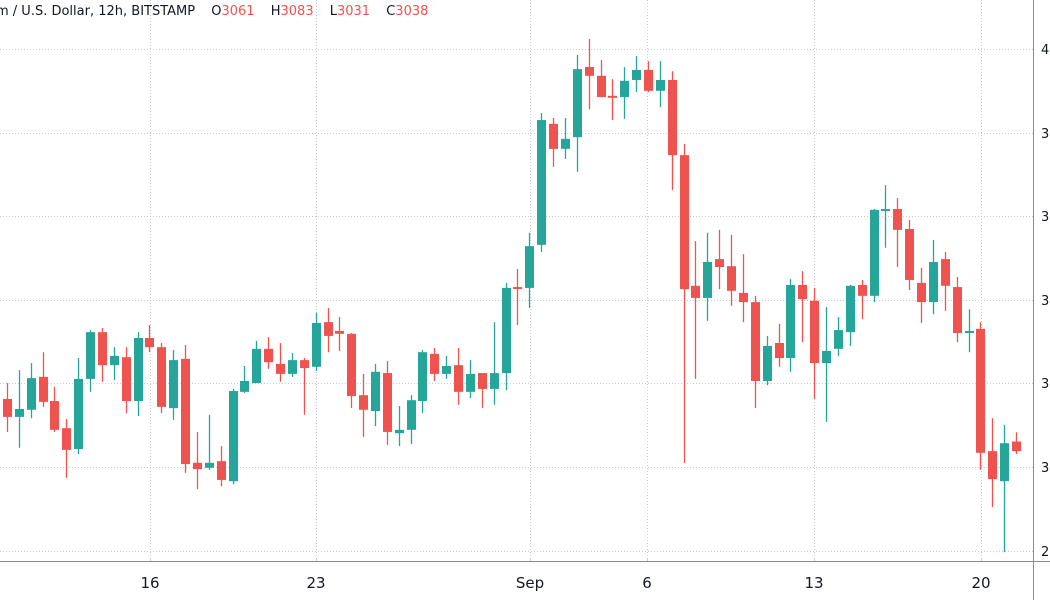  I want to click on time-axis-label: 23, so click(315, 583).